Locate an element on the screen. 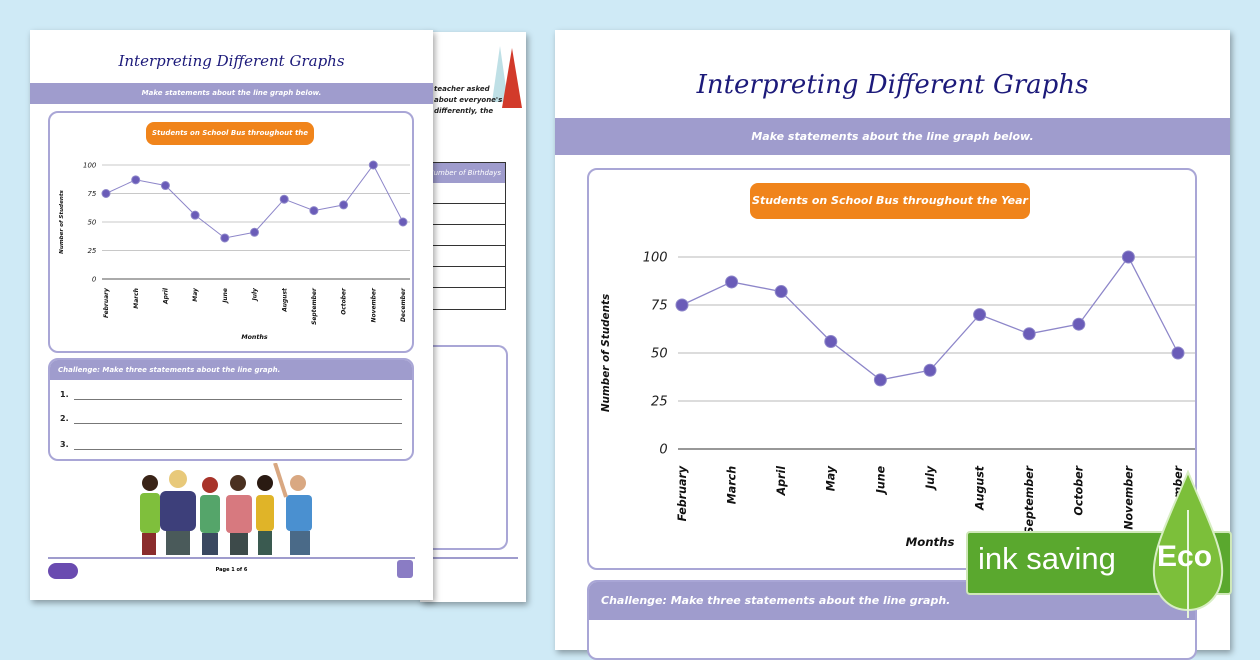  logo-badge is located at coordinates (63, 571).